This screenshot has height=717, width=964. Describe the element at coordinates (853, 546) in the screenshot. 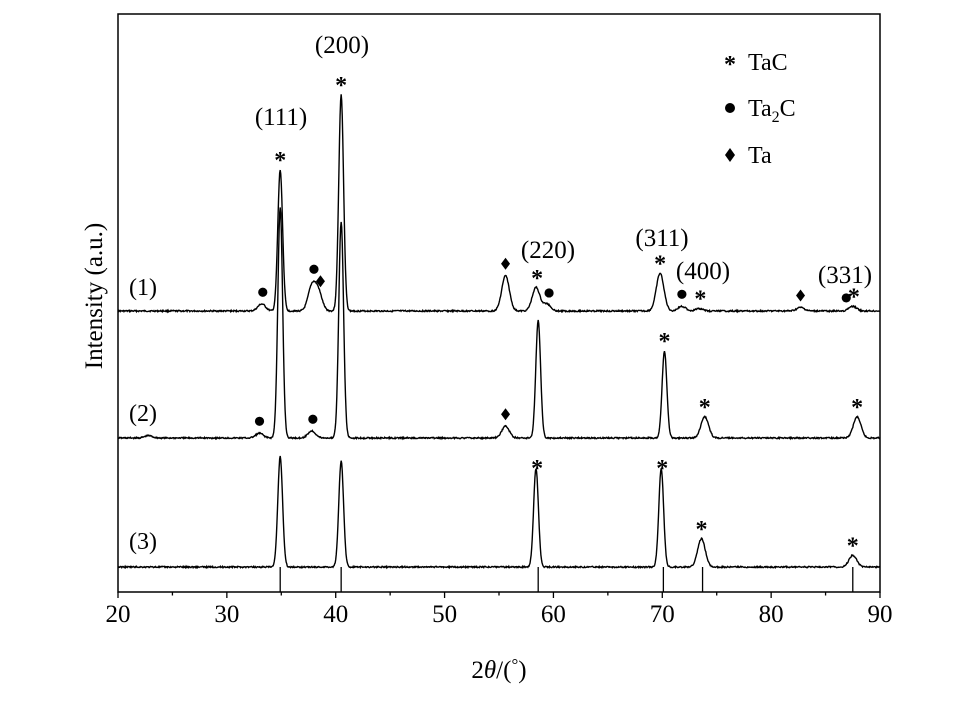

I see `star-marker-23: *` at that location.